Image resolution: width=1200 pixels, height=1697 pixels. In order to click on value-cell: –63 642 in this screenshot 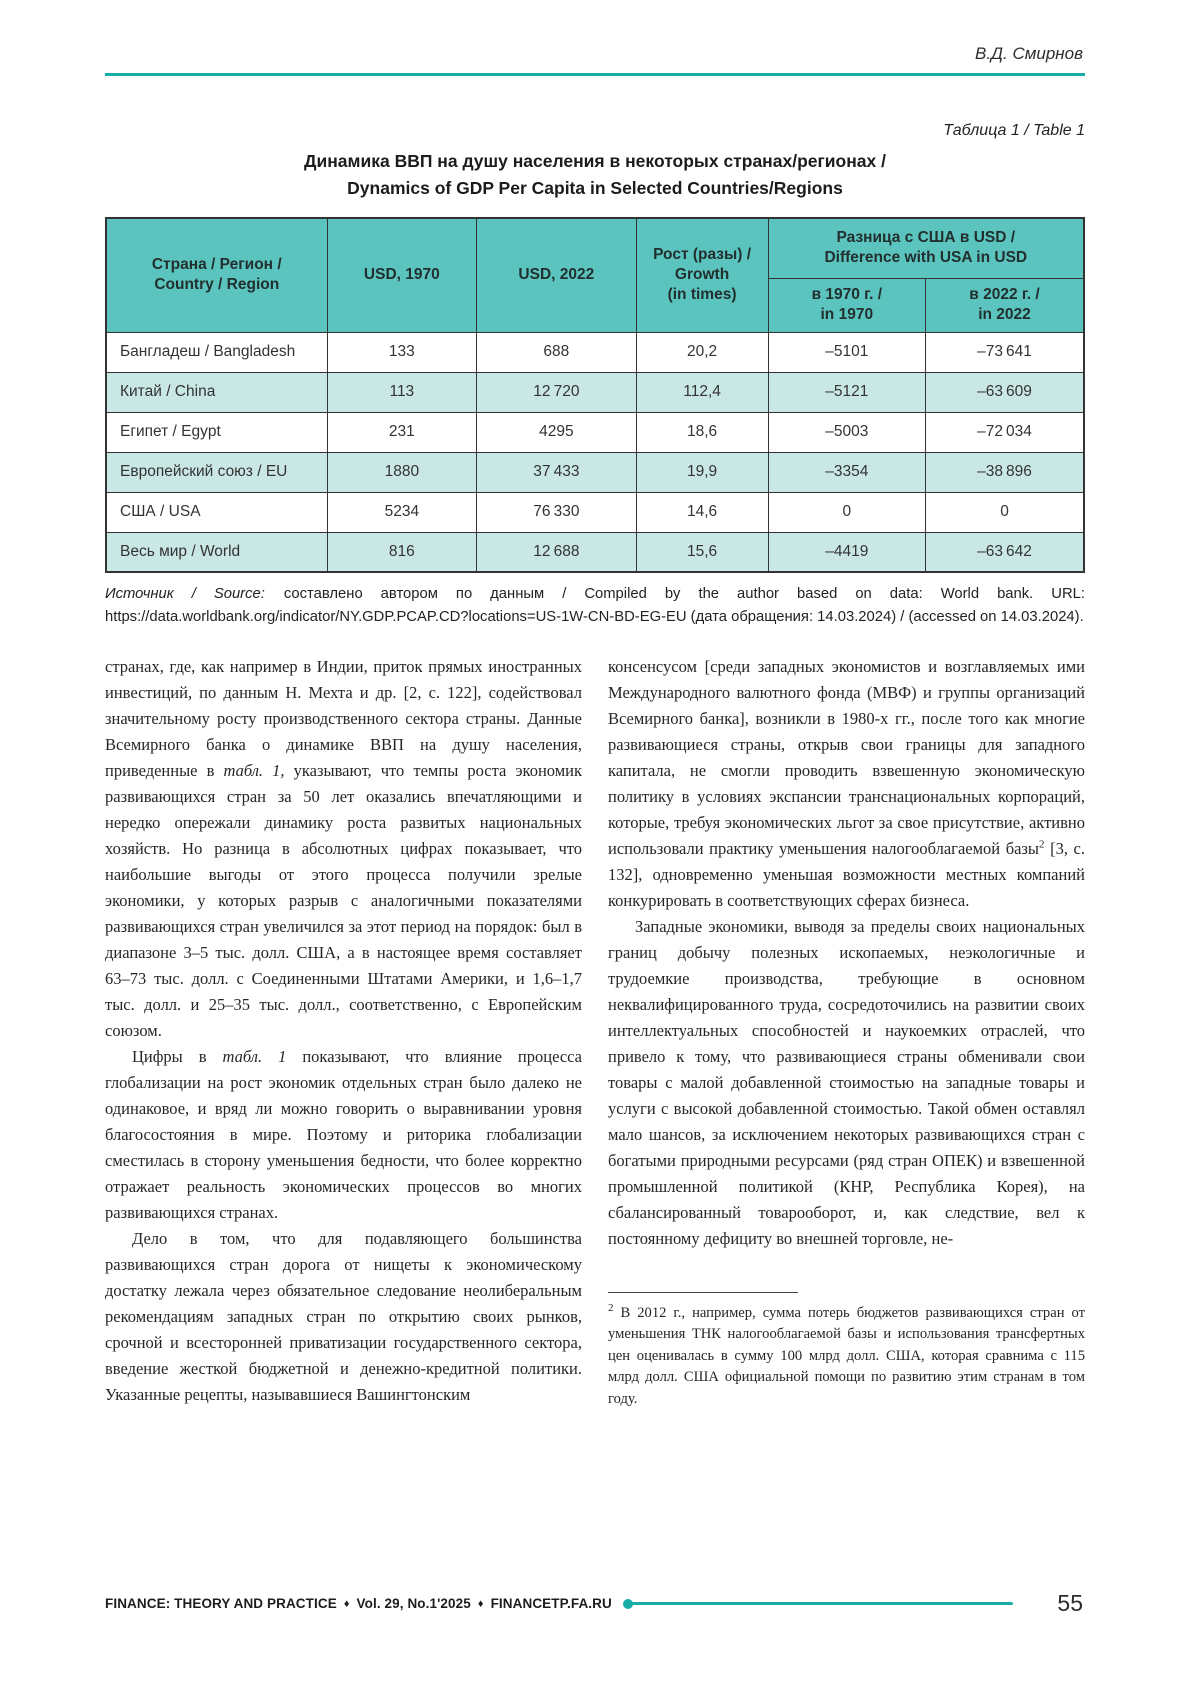, I will do `click(1005, 552)`.